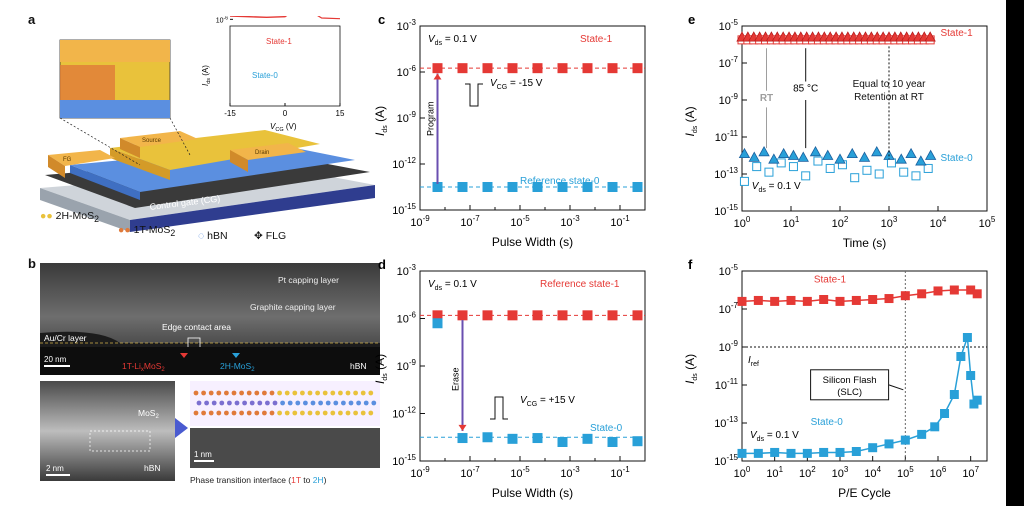 Image resolution: width=1024 pixels, height=506 pixels. What do you see at coordinates (410, 410) in the screenshot?
I see `y-tick-label-exp: -12` at bounding box center [410, 410].